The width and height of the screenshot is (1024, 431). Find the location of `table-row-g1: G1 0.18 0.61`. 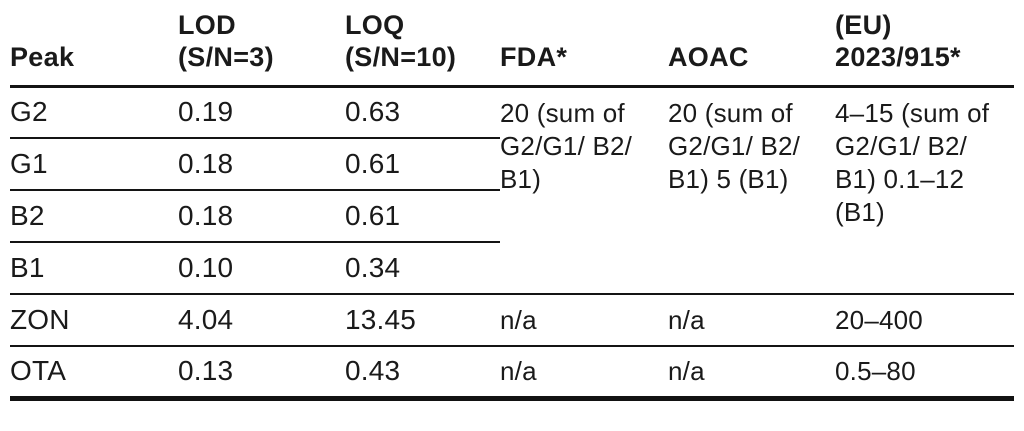

table-row-g1: G1 0.18 0.61 is located at coordinates (512, 164).